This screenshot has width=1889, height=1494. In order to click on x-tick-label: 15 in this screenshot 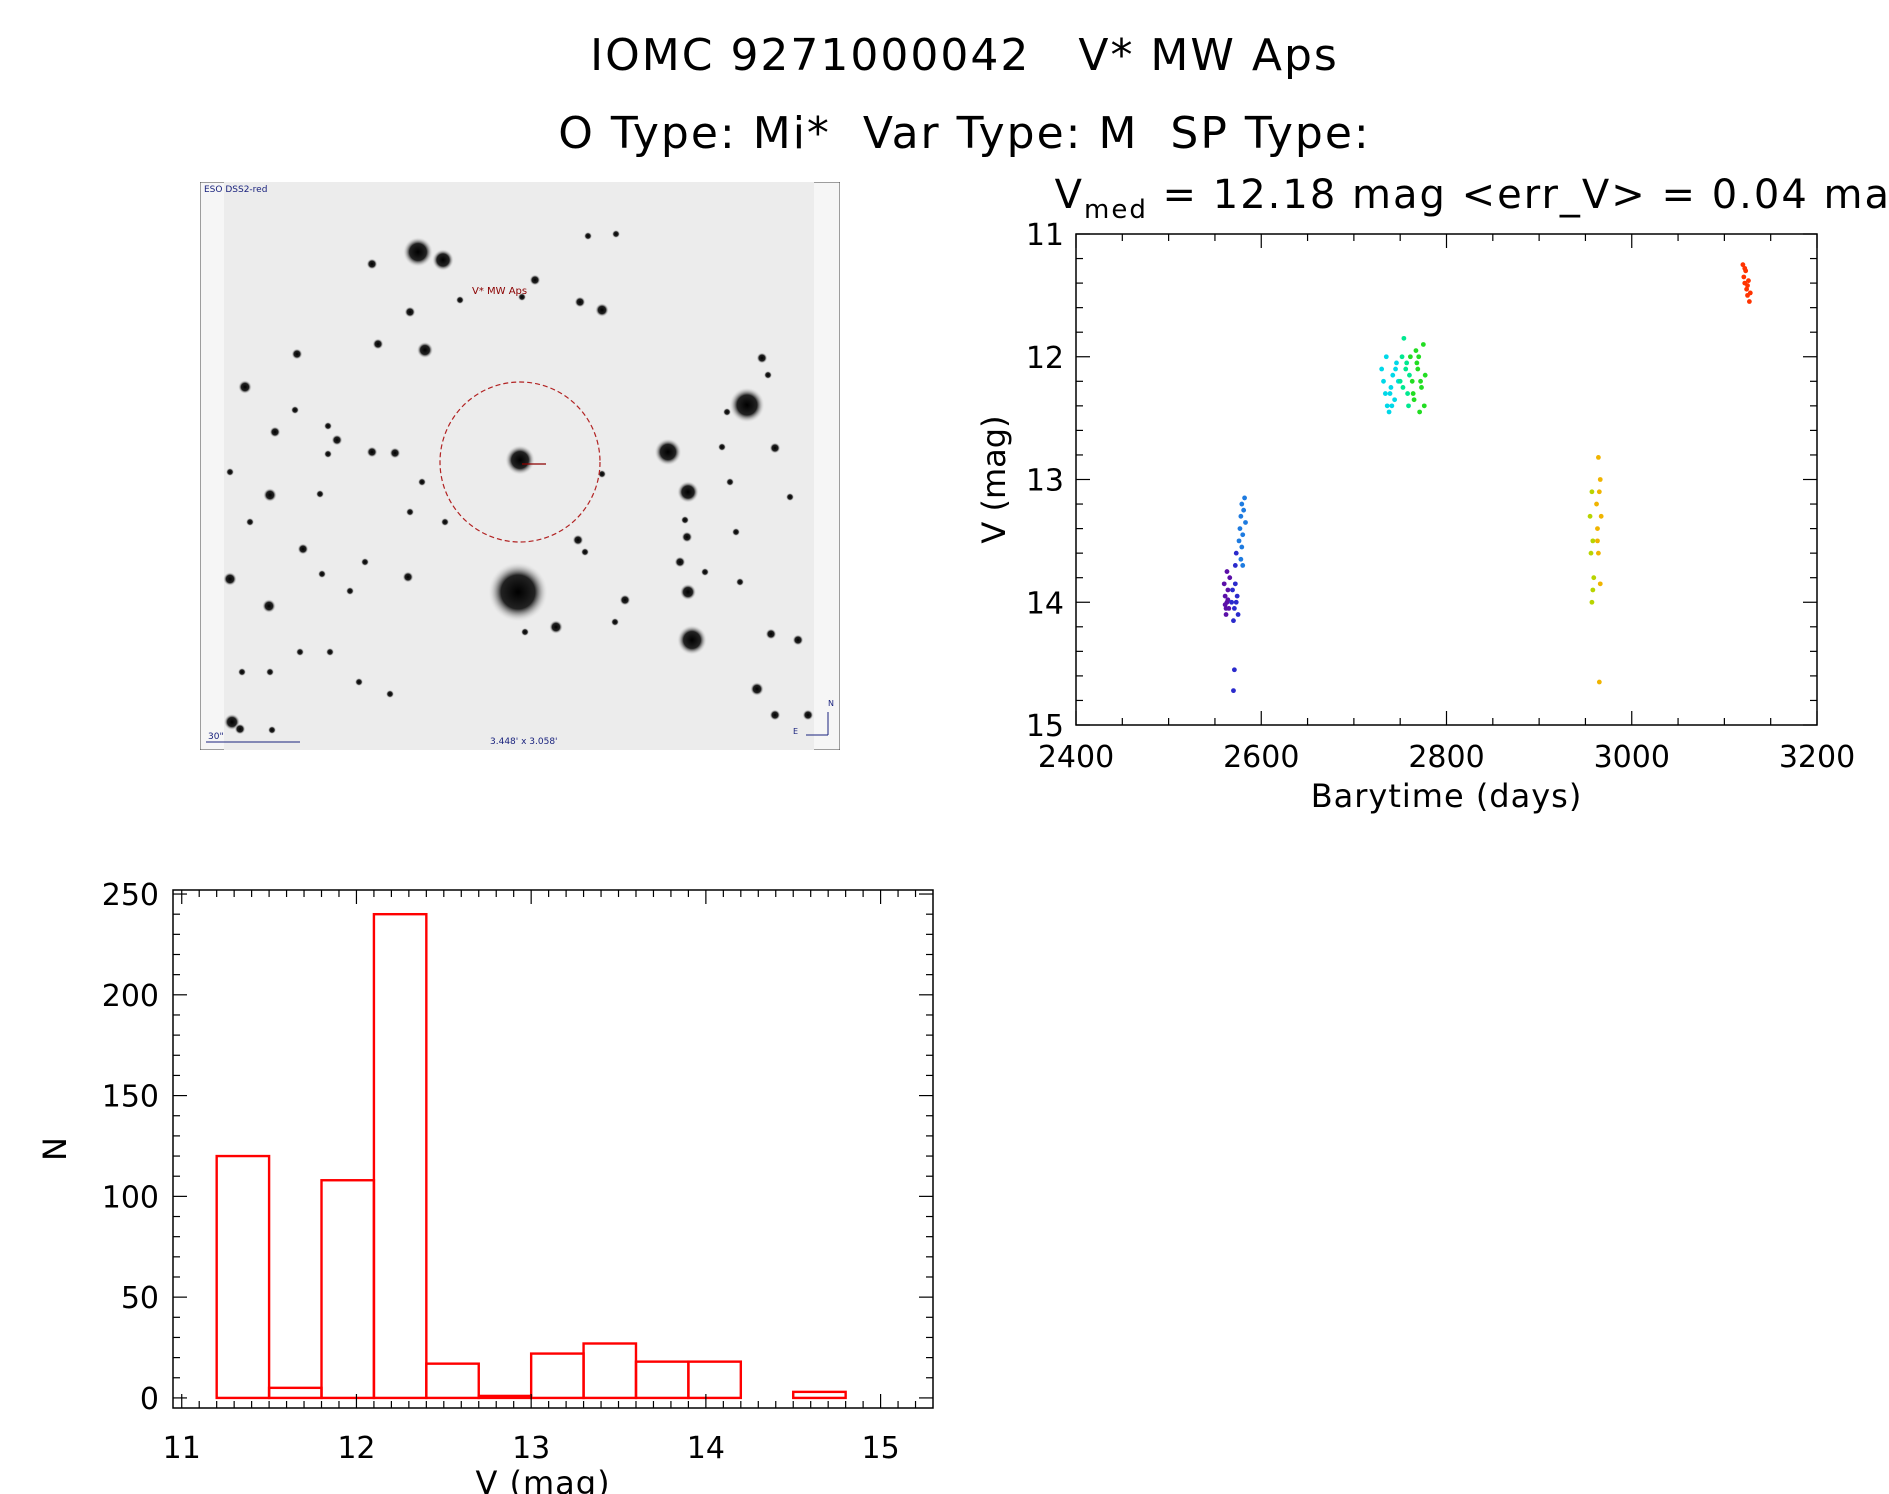, I will do `click(880, 1448)`.